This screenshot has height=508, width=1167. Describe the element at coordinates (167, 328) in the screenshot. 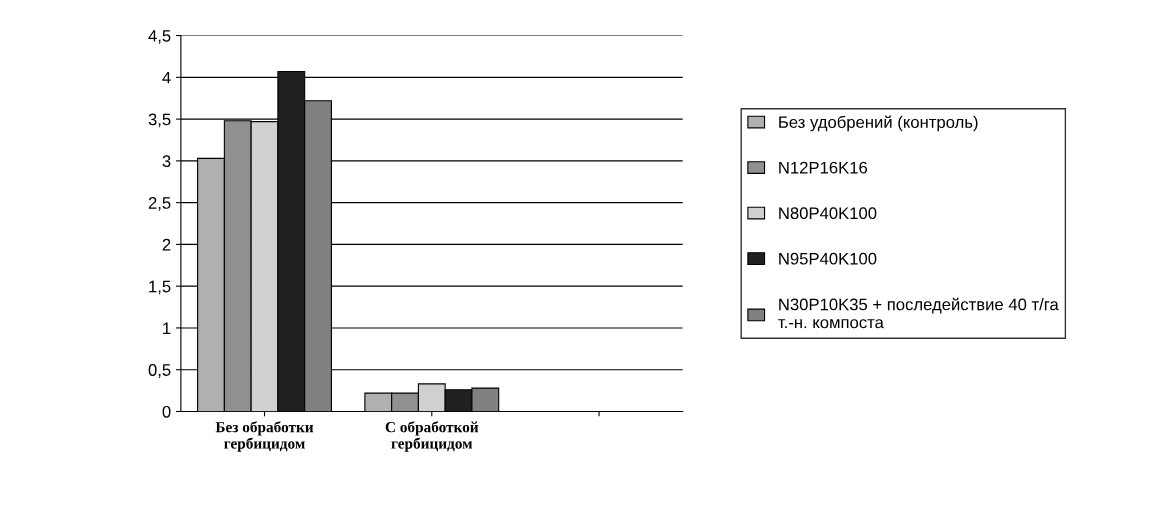

I see `y-tick-label: 1` at that location.